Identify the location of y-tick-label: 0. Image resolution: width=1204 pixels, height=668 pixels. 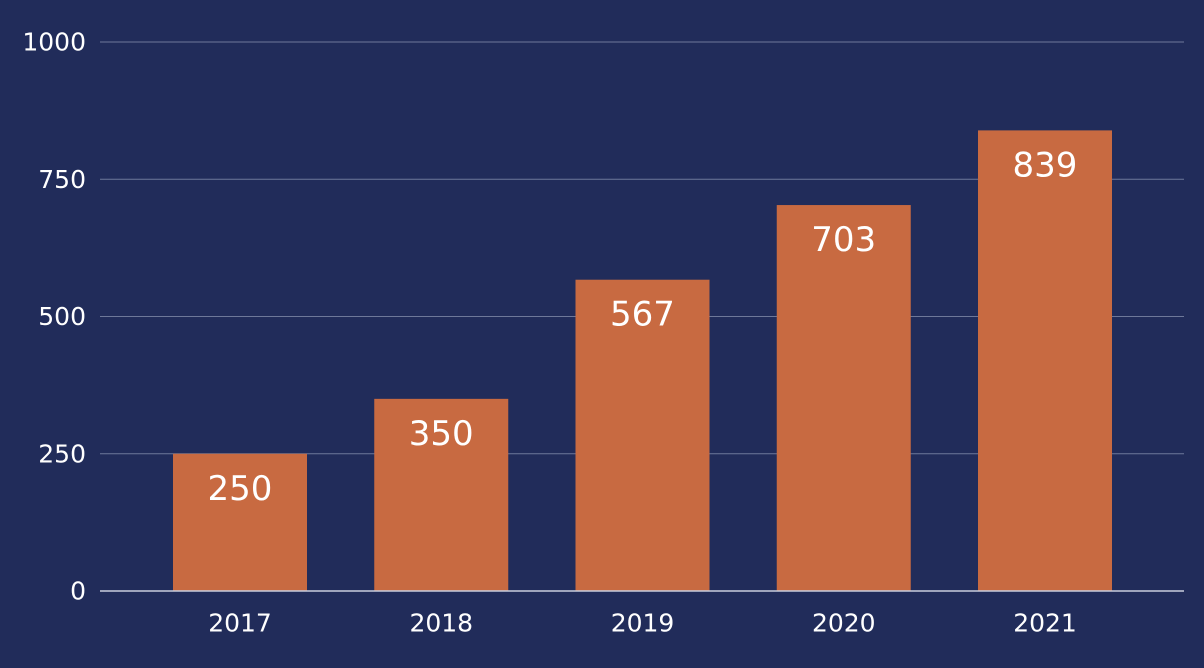
(78, 591).